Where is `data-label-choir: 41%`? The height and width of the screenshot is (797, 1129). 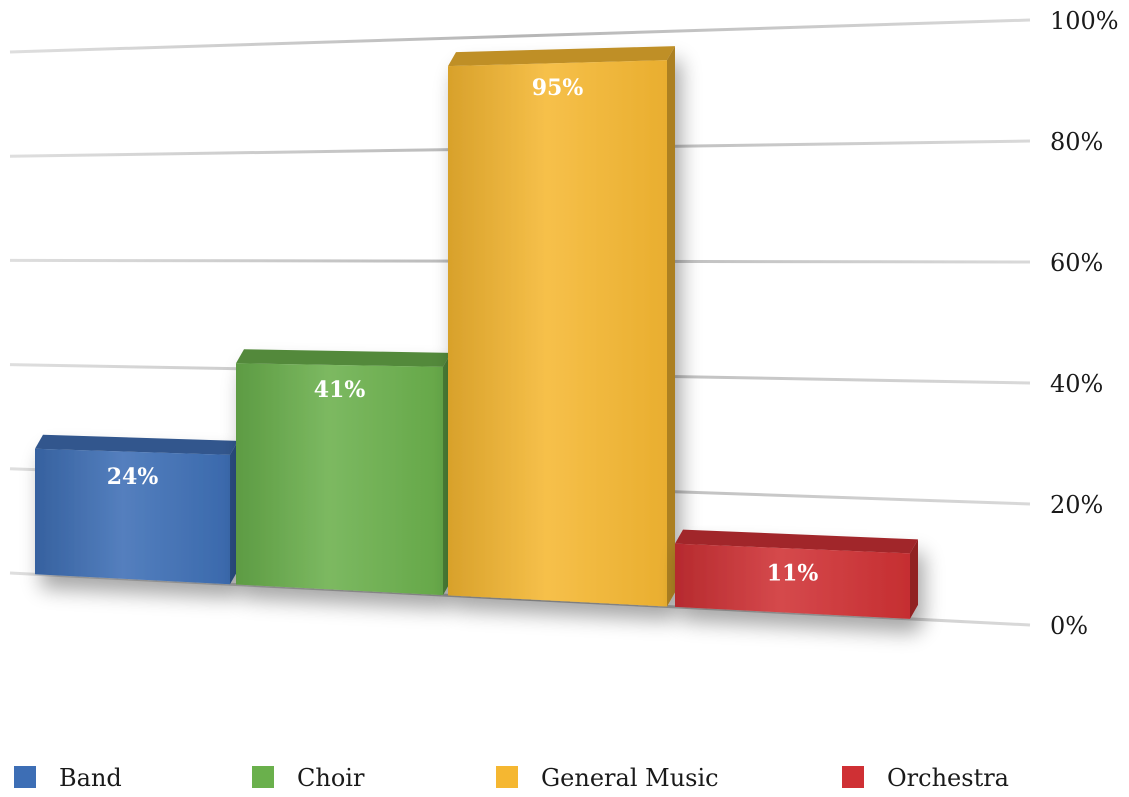 data-label-choir: 41% is located at coordinates (340, 390).